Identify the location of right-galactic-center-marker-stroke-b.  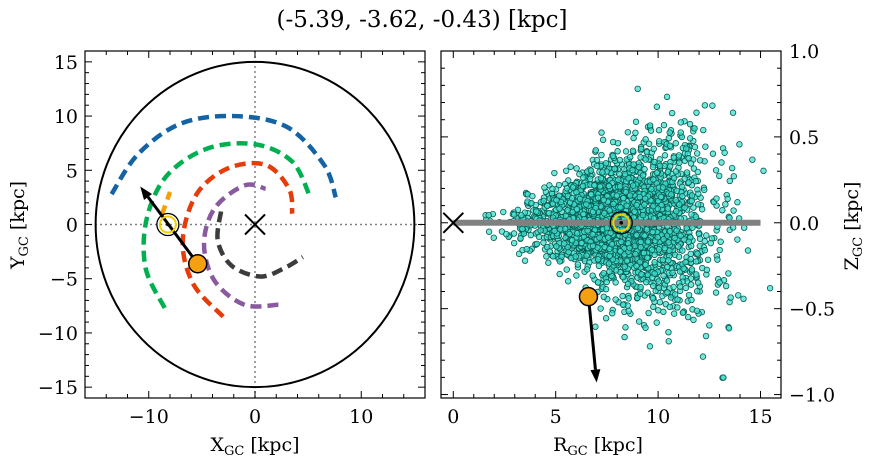
(453, 223).